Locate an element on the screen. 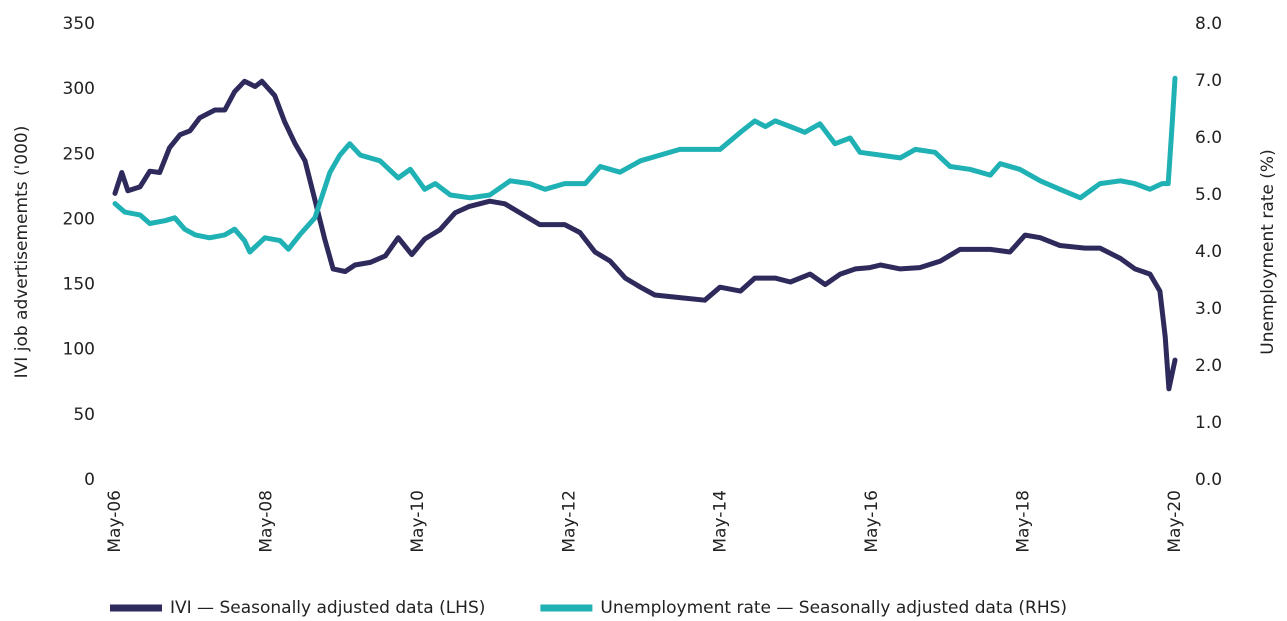 The width and height of the screenshot is (1287, 621). x-tick-label: May-08 is located at coordinates (266, 521).